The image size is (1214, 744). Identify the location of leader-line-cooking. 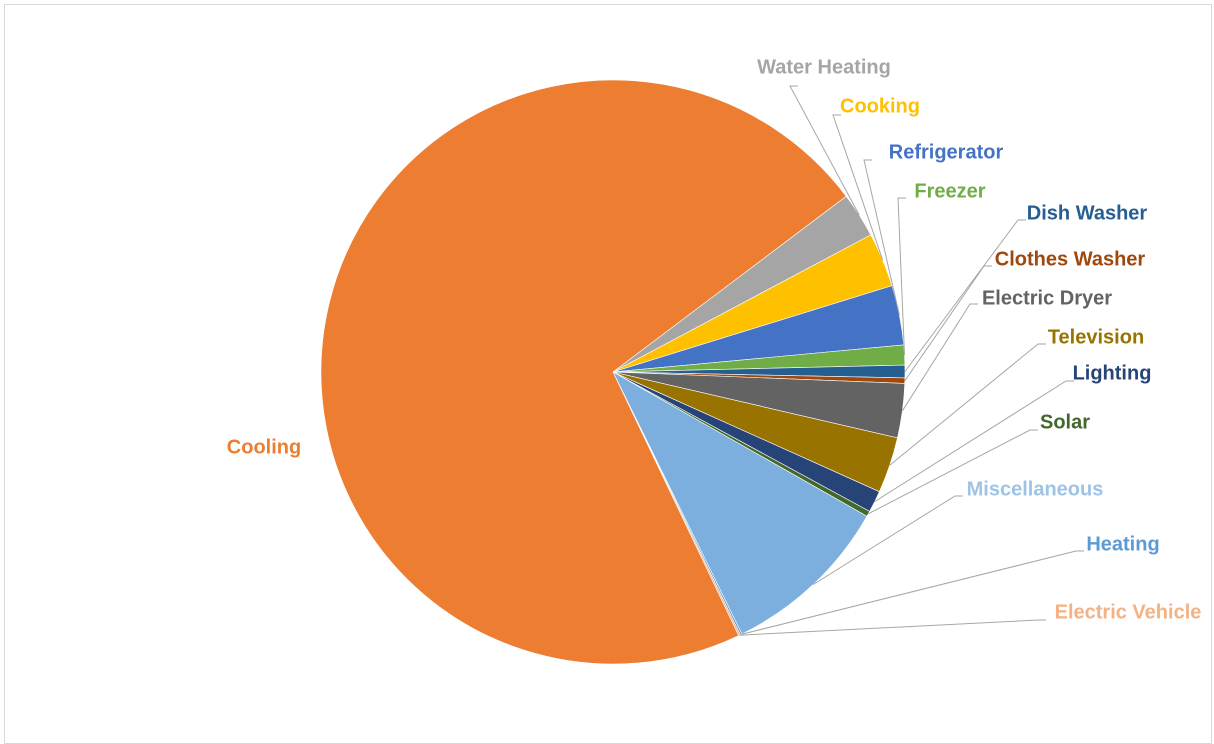
(858, 187).